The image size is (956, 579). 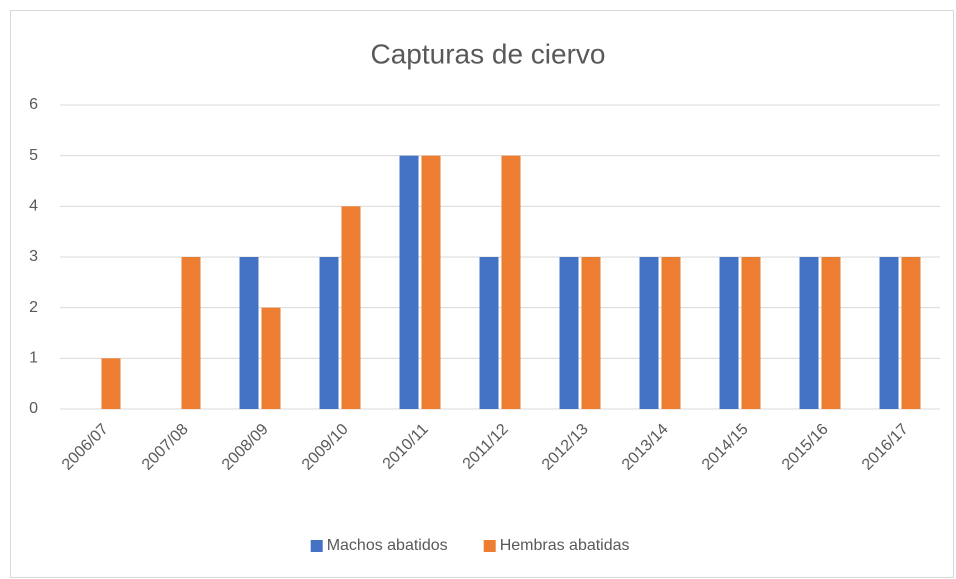 What do you see at coordinates (33, 206) in the screenshot?
I see `y-tick-label: 4` at bounding box center [33, 206].